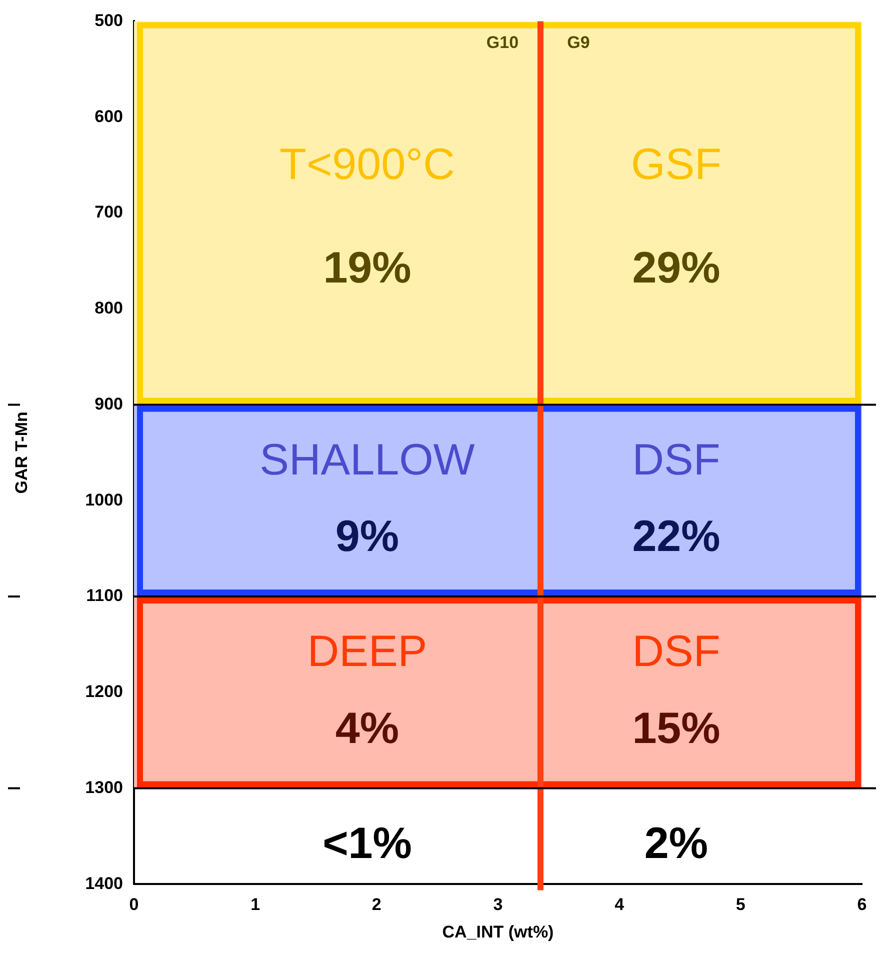  I want to click on y-axis-title: GAR T-Mn, so click(21, 453).